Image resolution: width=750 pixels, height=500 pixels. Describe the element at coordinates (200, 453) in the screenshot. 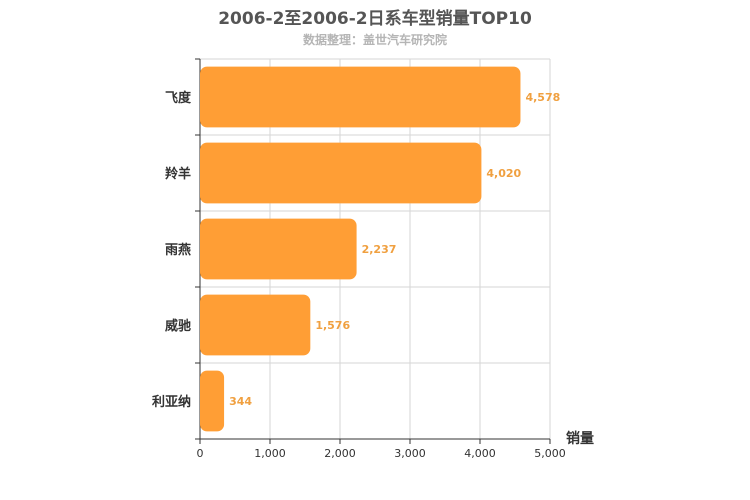

I see `x-tick-label: 0` at that location.